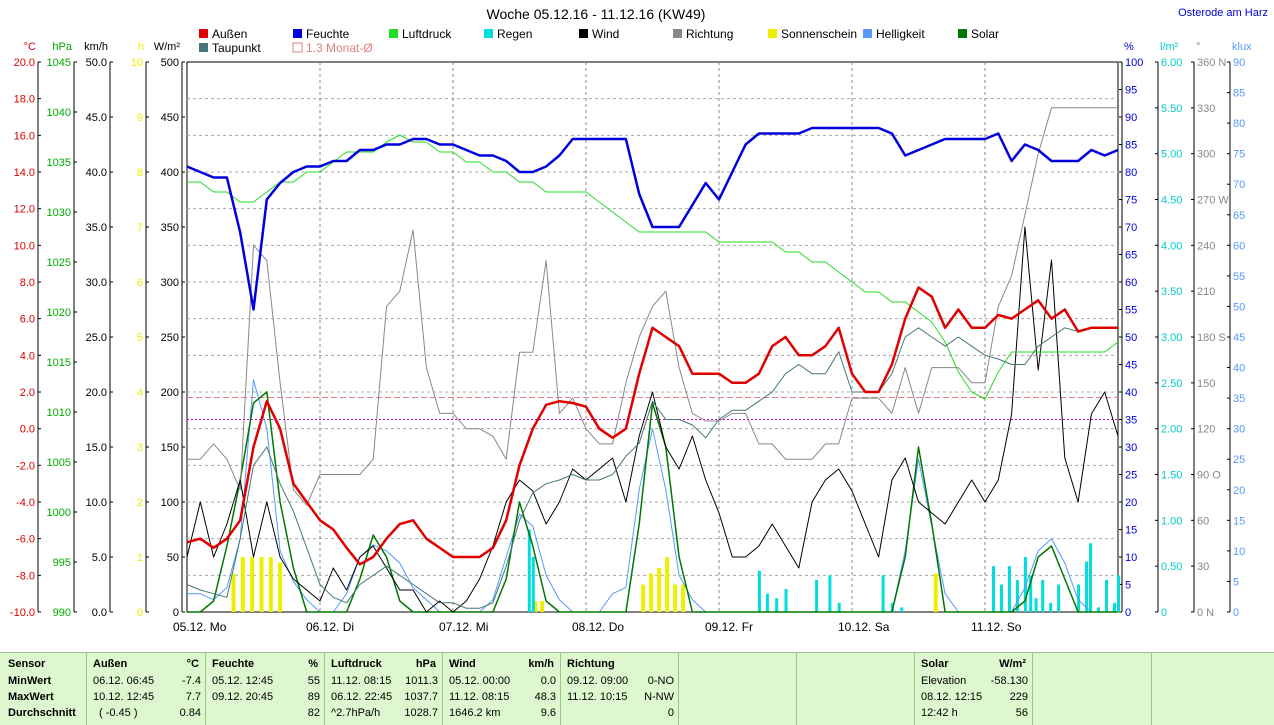 This screenshot has height=725, width=1274. What do you see at coordinates (339, 48) in the screenshot?
I see `legend-label: 1.3 Monat-Ø` at bounding box center [339, 48].